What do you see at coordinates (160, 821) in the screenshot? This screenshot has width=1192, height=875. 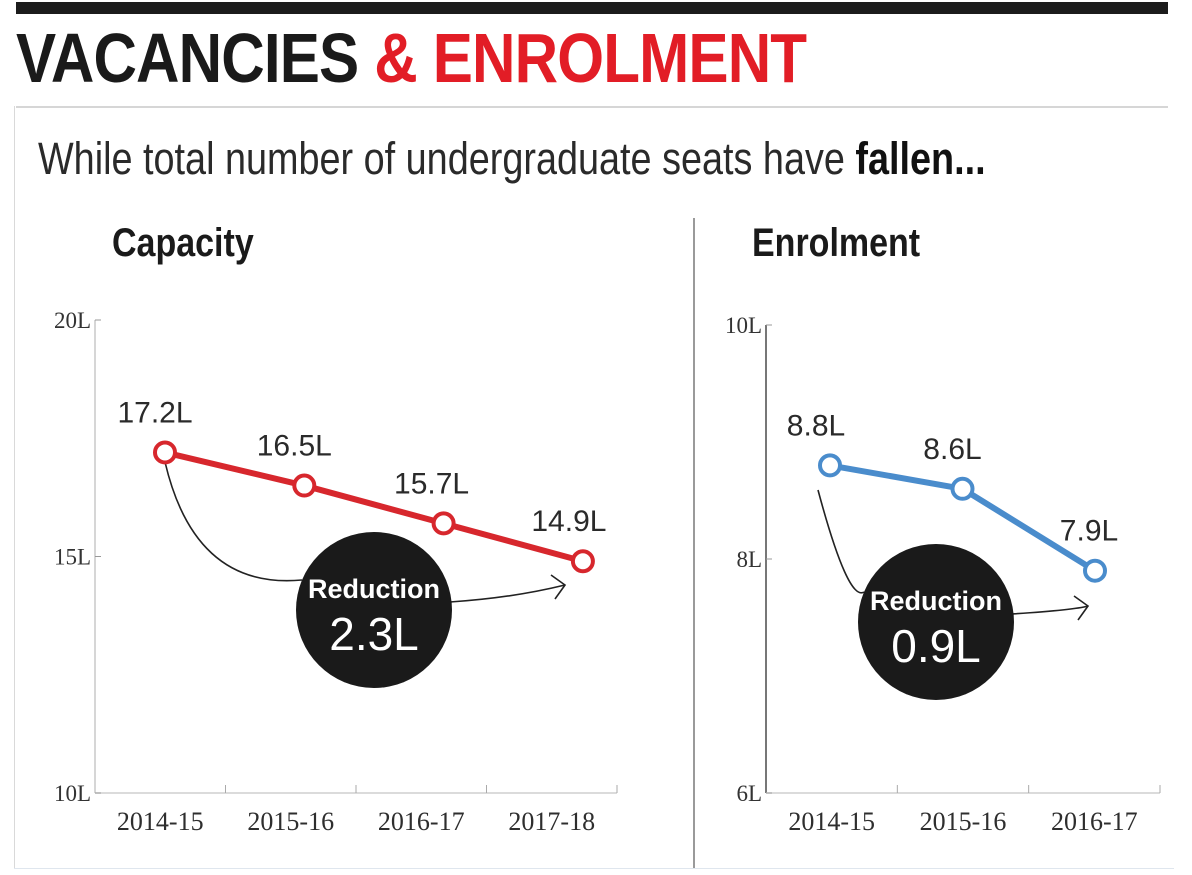 I see `capacity-x-tick-label: 2014-15` at bounding box center [160, 821].